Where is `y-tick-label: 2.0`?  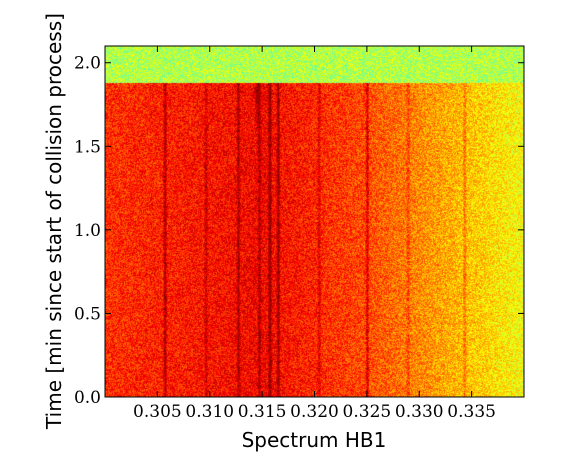 y-tick-label: 2.0 is located at coordinates (87, 64).